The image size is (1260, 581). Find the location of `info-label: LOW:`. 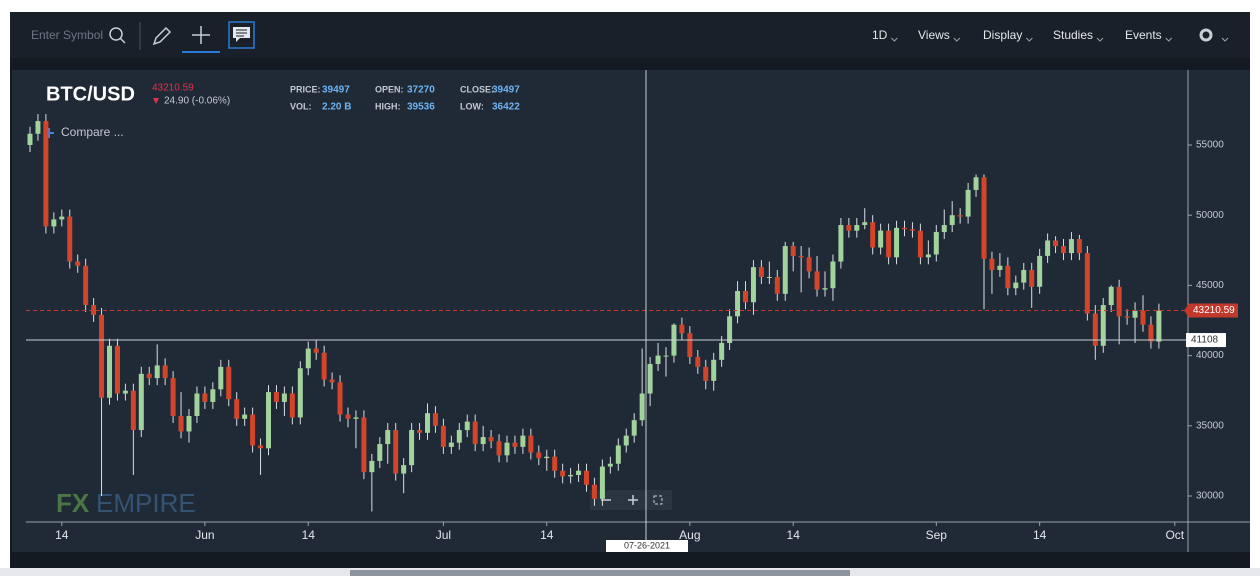

info-label: LOW: is located at coordinates (472, 106).